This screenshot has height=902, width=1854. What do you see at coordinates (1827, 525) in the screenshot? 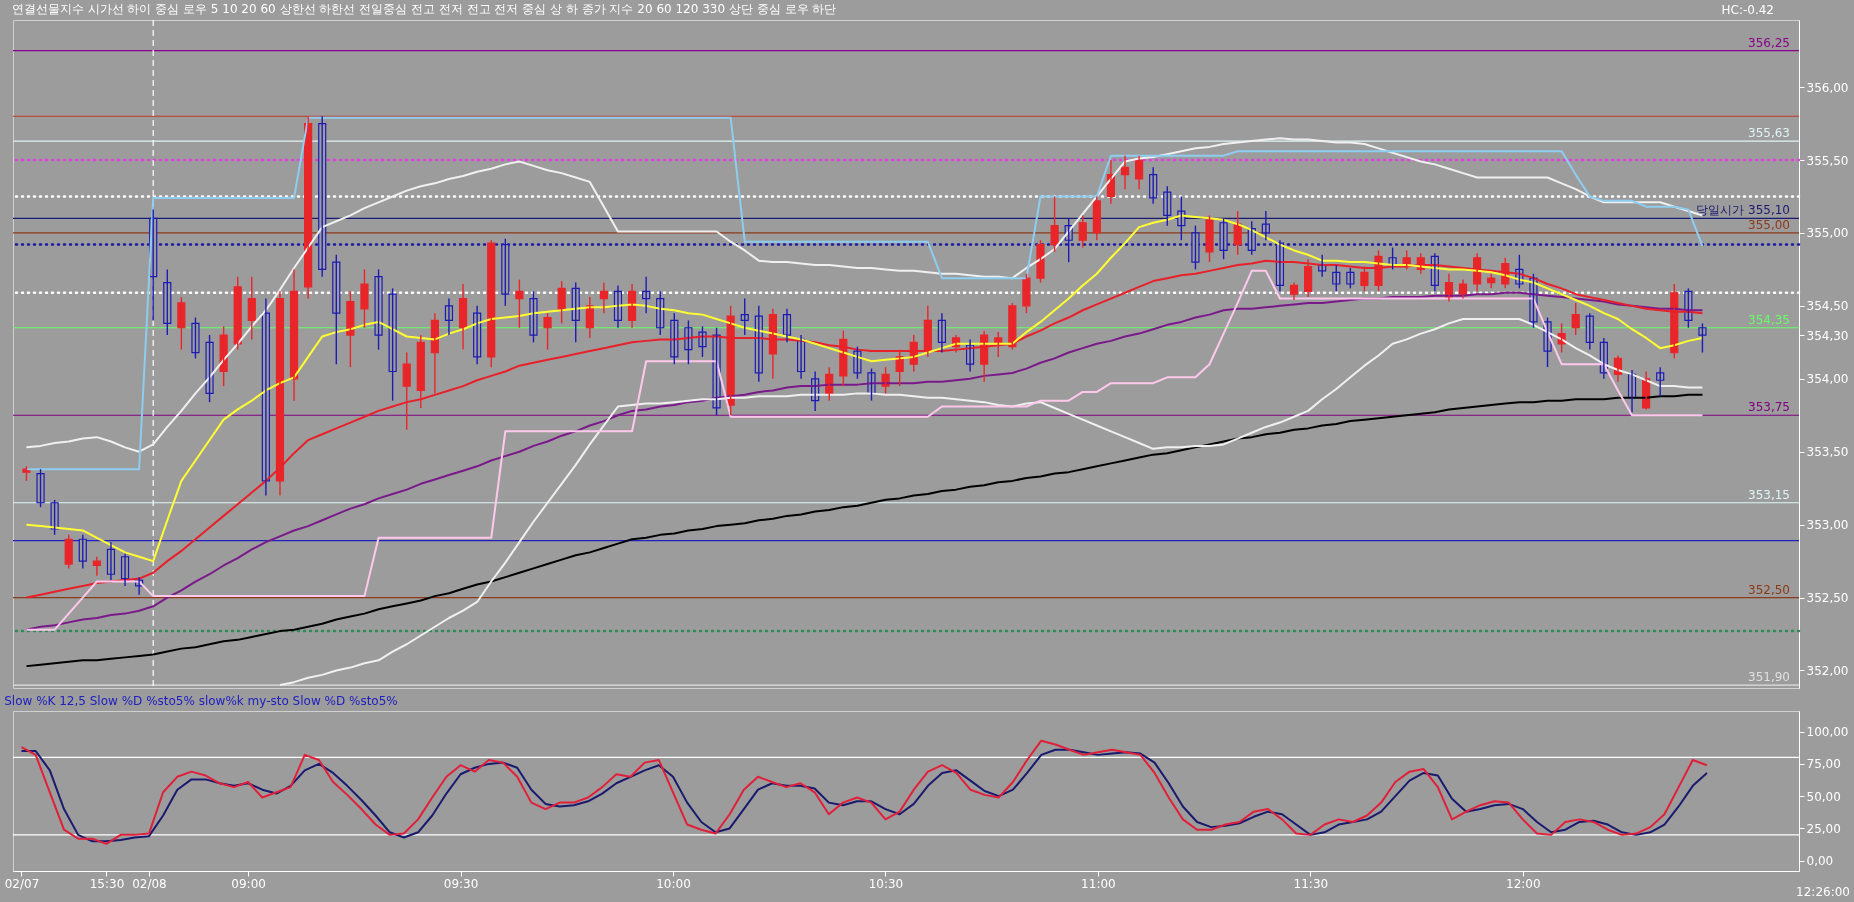
I see `y-tick-label: 353,00` at bounding box center [1827, 525].